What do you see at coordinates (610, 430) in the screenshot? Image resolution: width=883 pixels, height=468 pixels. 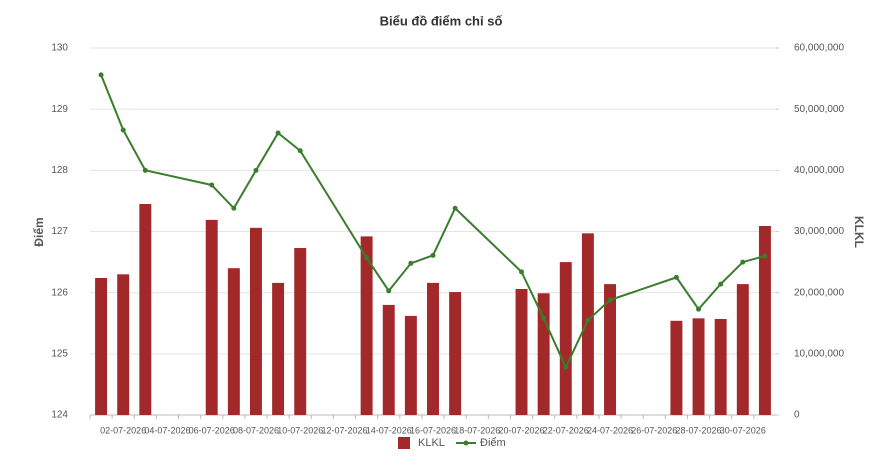 I see `x-tick-label: 24-07-2026` at bounding box center [610, 430].